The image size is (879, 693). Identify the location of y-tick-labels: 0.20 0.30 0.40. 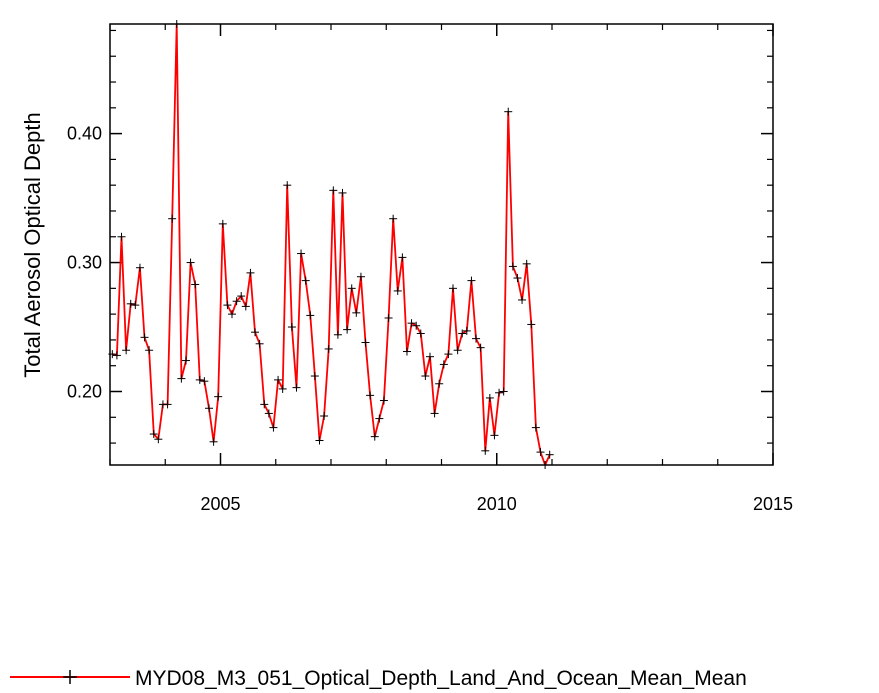
(84, 263).